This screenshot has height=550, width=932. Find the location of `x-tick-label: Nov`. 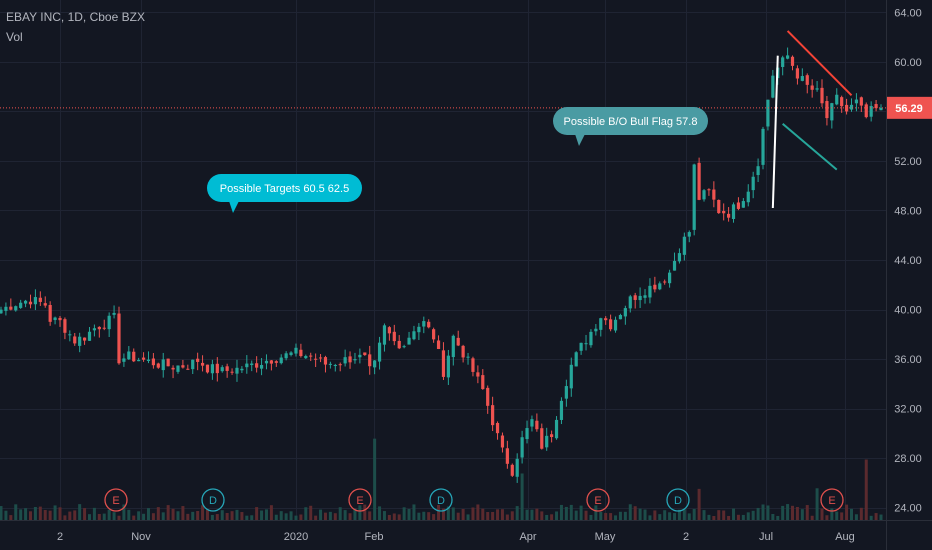

x-tick-label: Nov is located at coordinates (141, 537).